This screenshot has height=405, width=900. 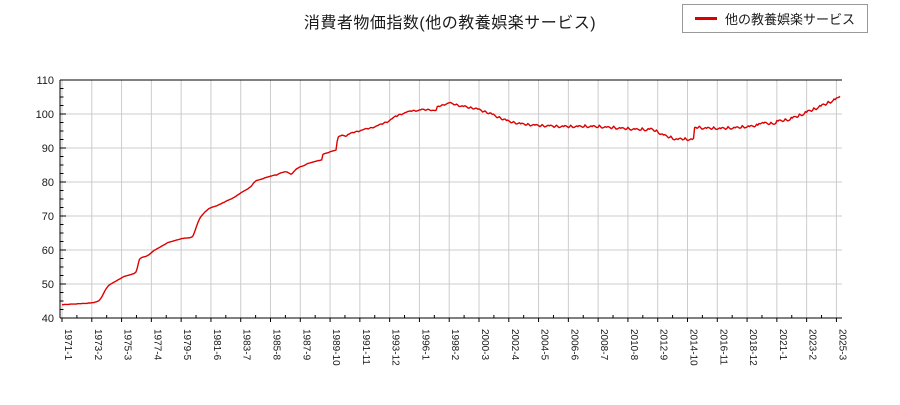 I want to click on legend-label: 他の教養娯楽サービス, so click(x=789, y=19).